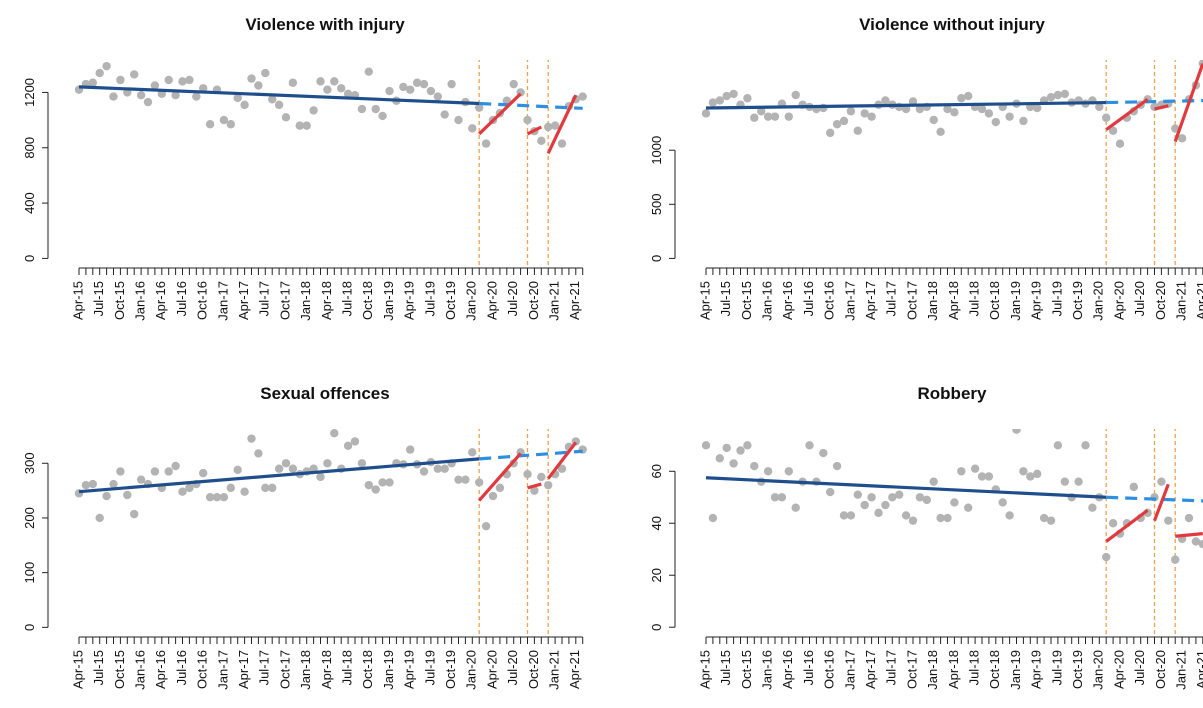  Describe the element at coordinates (77, 300) in the screenshot. I see `x-tick-label: Apr-15` at that location.